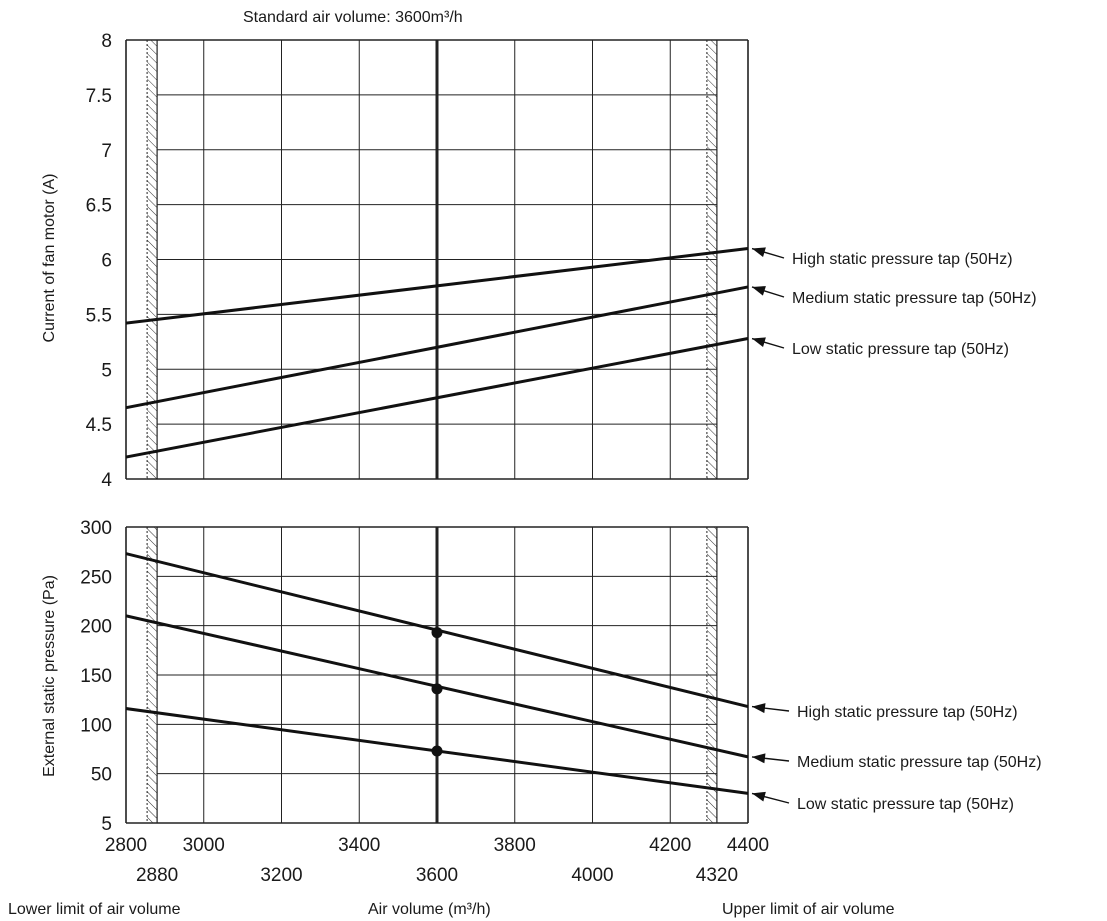 This screenshot has height=921, width=1107. What do you see at coordinates (808, 909) in the screenshot?
I see `upper-limit-label: Upper limit of air volume` at bounding box center [808, 909].